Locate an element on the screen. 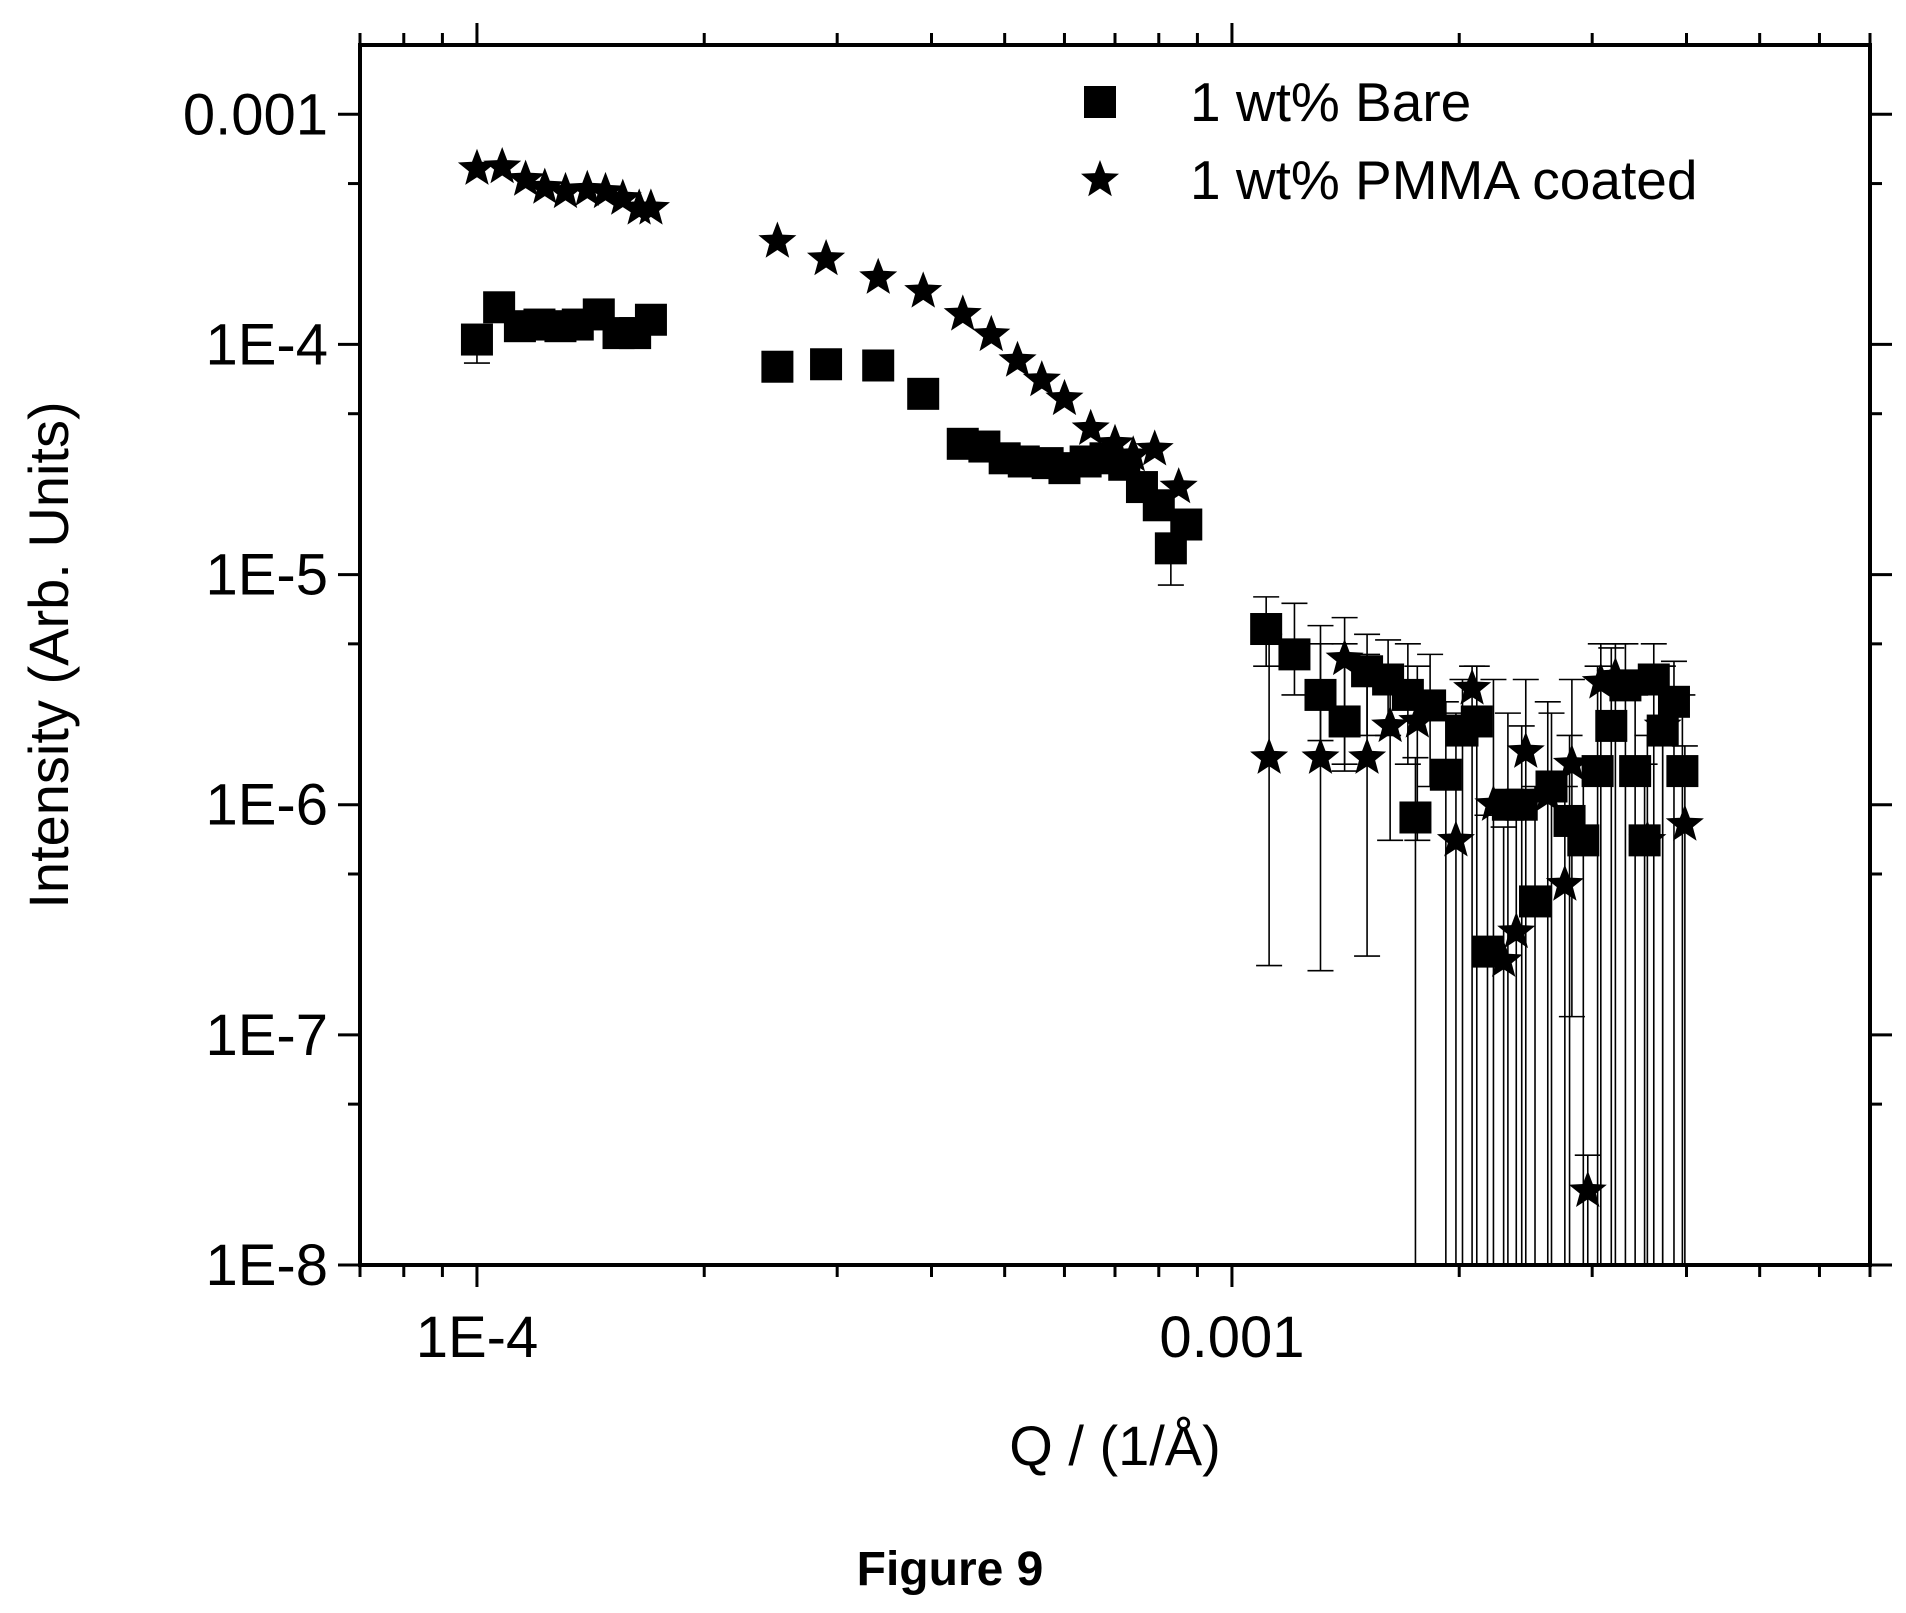  y-tick-label: 1E-6 is located at coordinates (266, 805).